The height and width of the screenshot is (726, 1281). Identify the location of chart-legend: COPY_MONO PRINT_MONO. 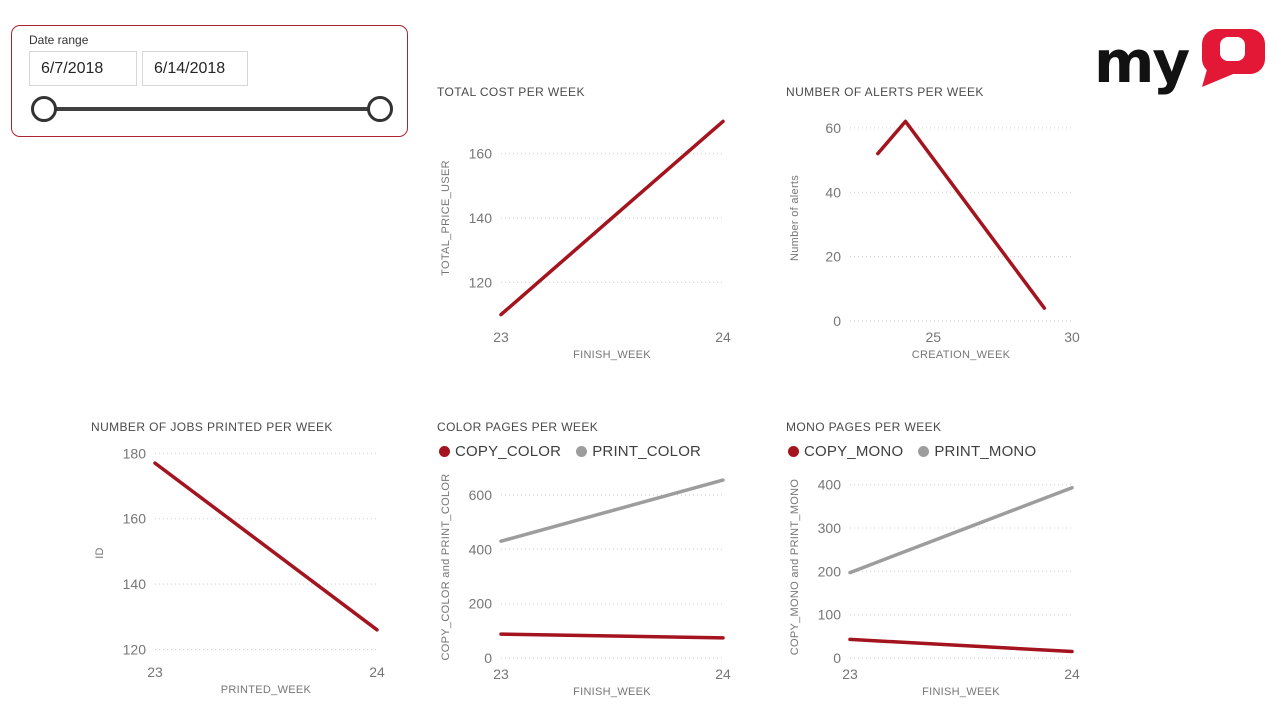
(936, 451).